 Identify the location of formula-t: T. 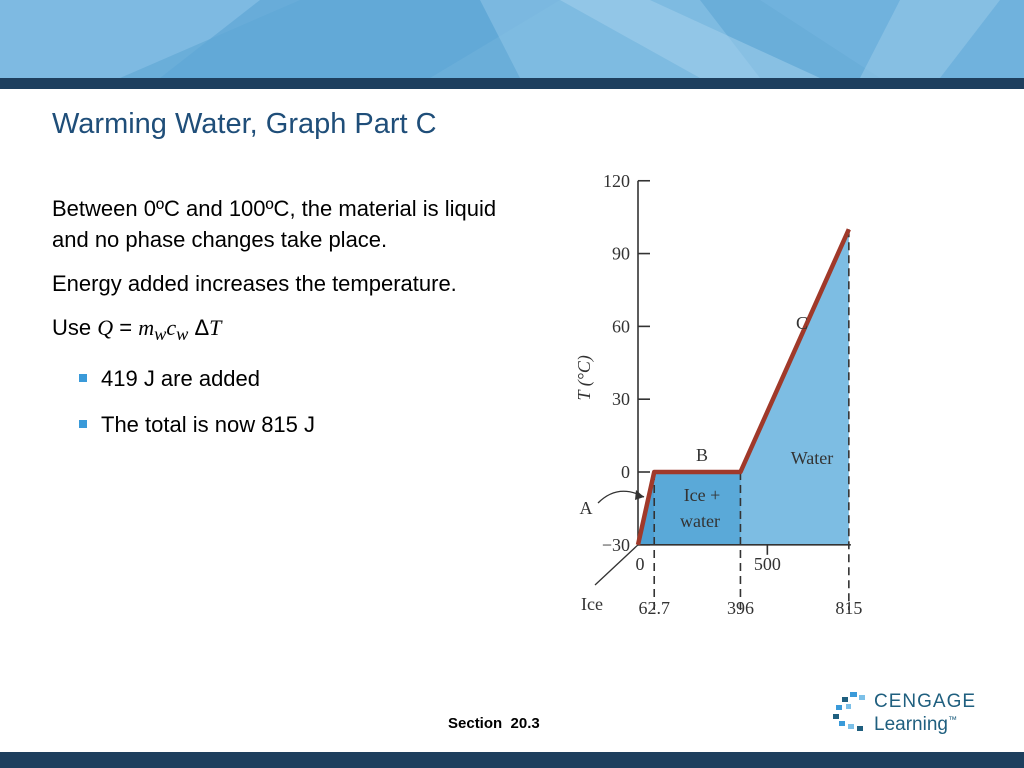
(215, 327).